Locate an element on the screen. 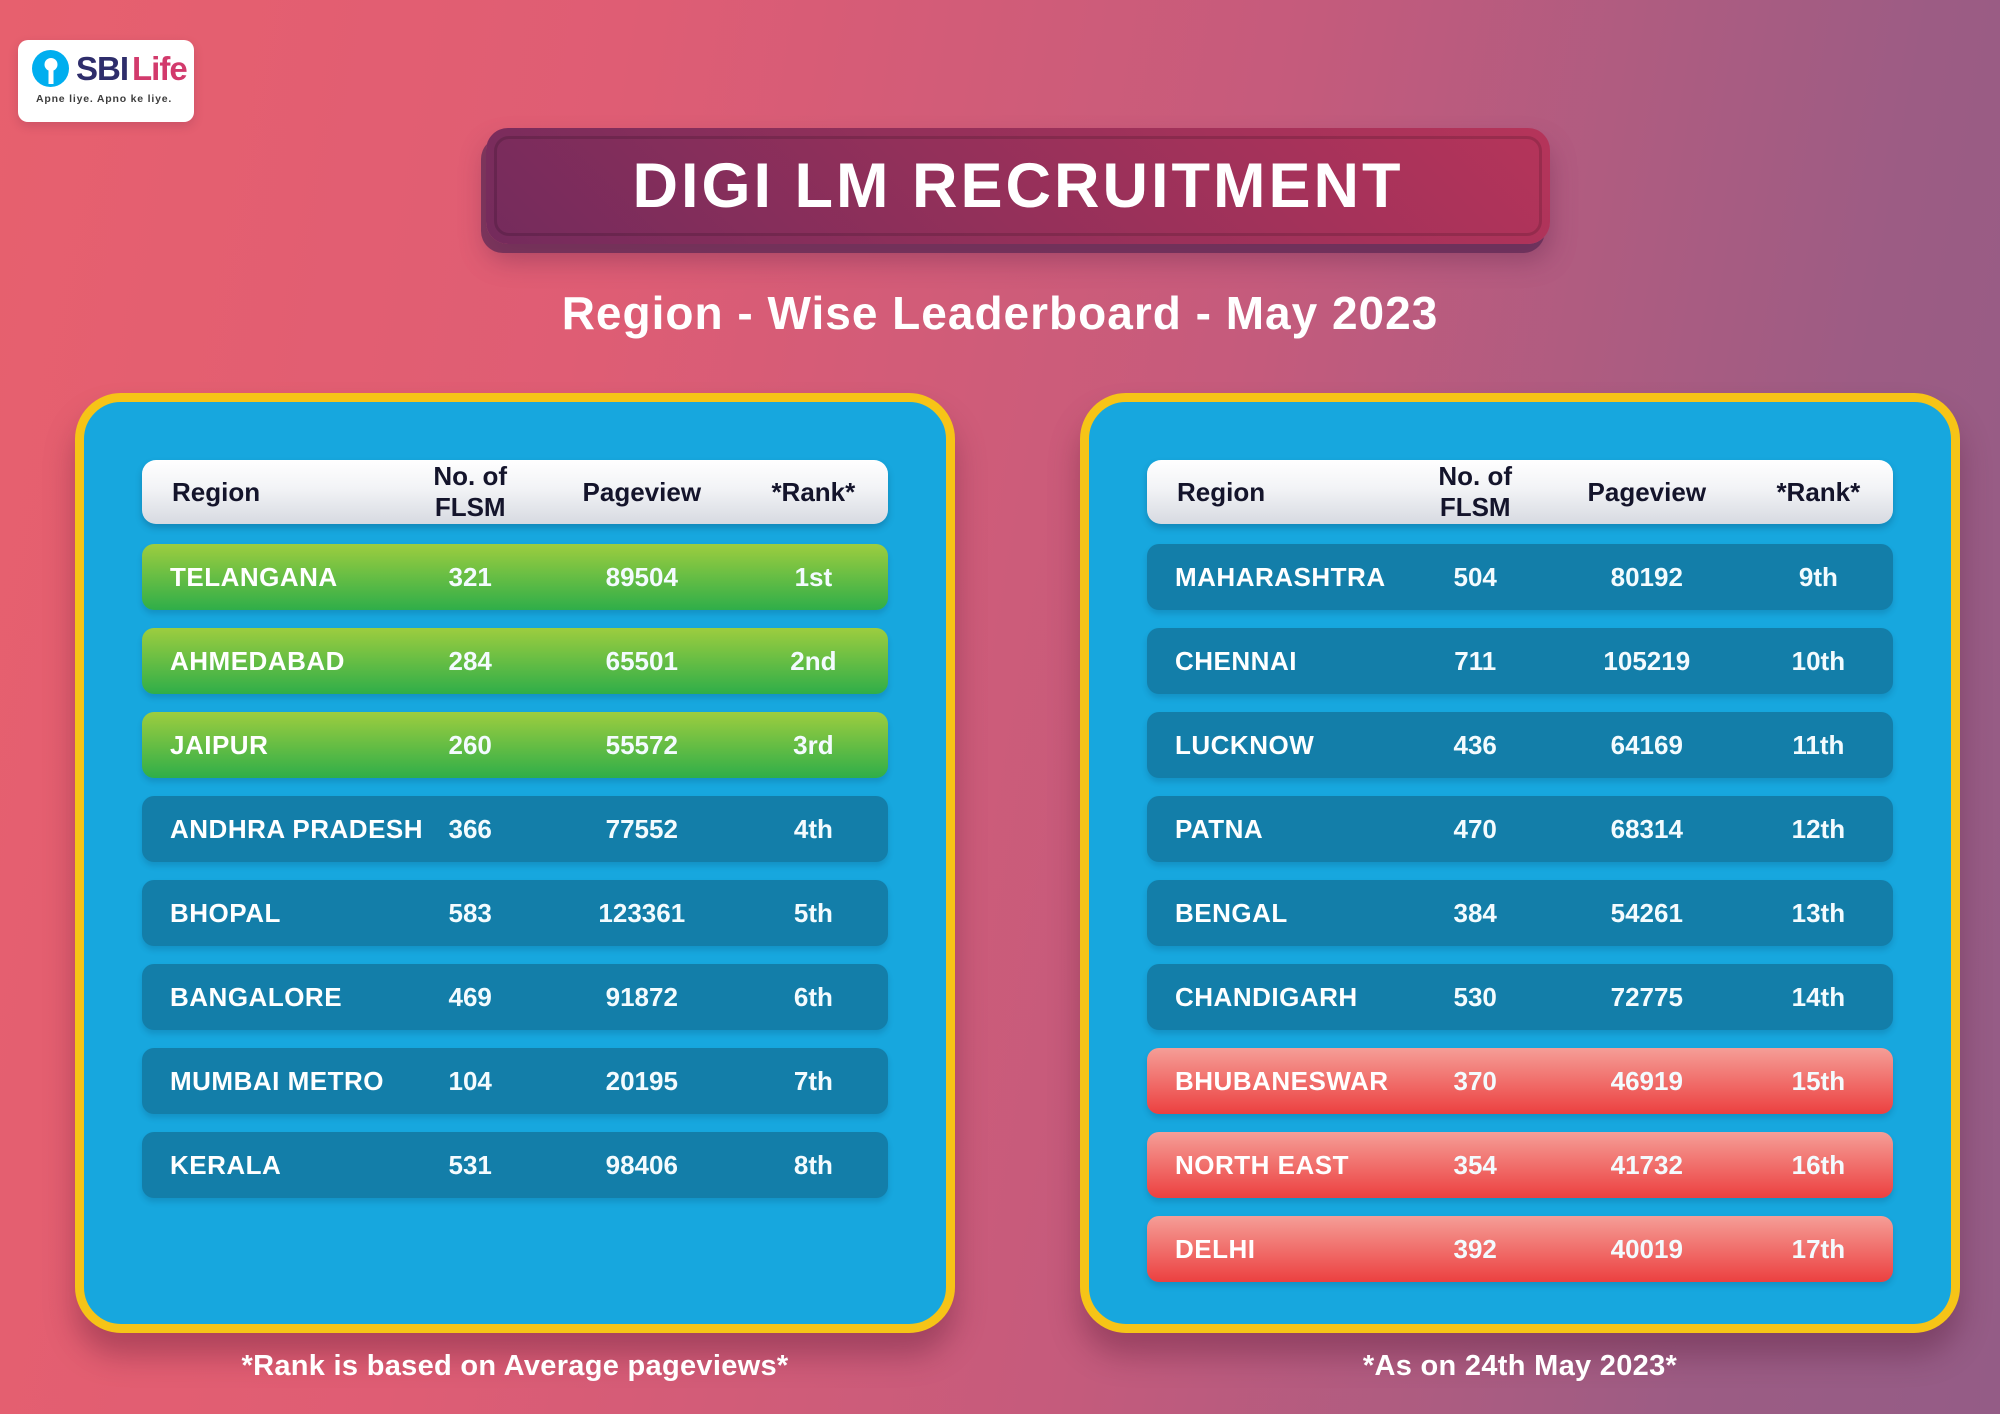  cell-pageview: 123361 is located at coordinates (642, 912).